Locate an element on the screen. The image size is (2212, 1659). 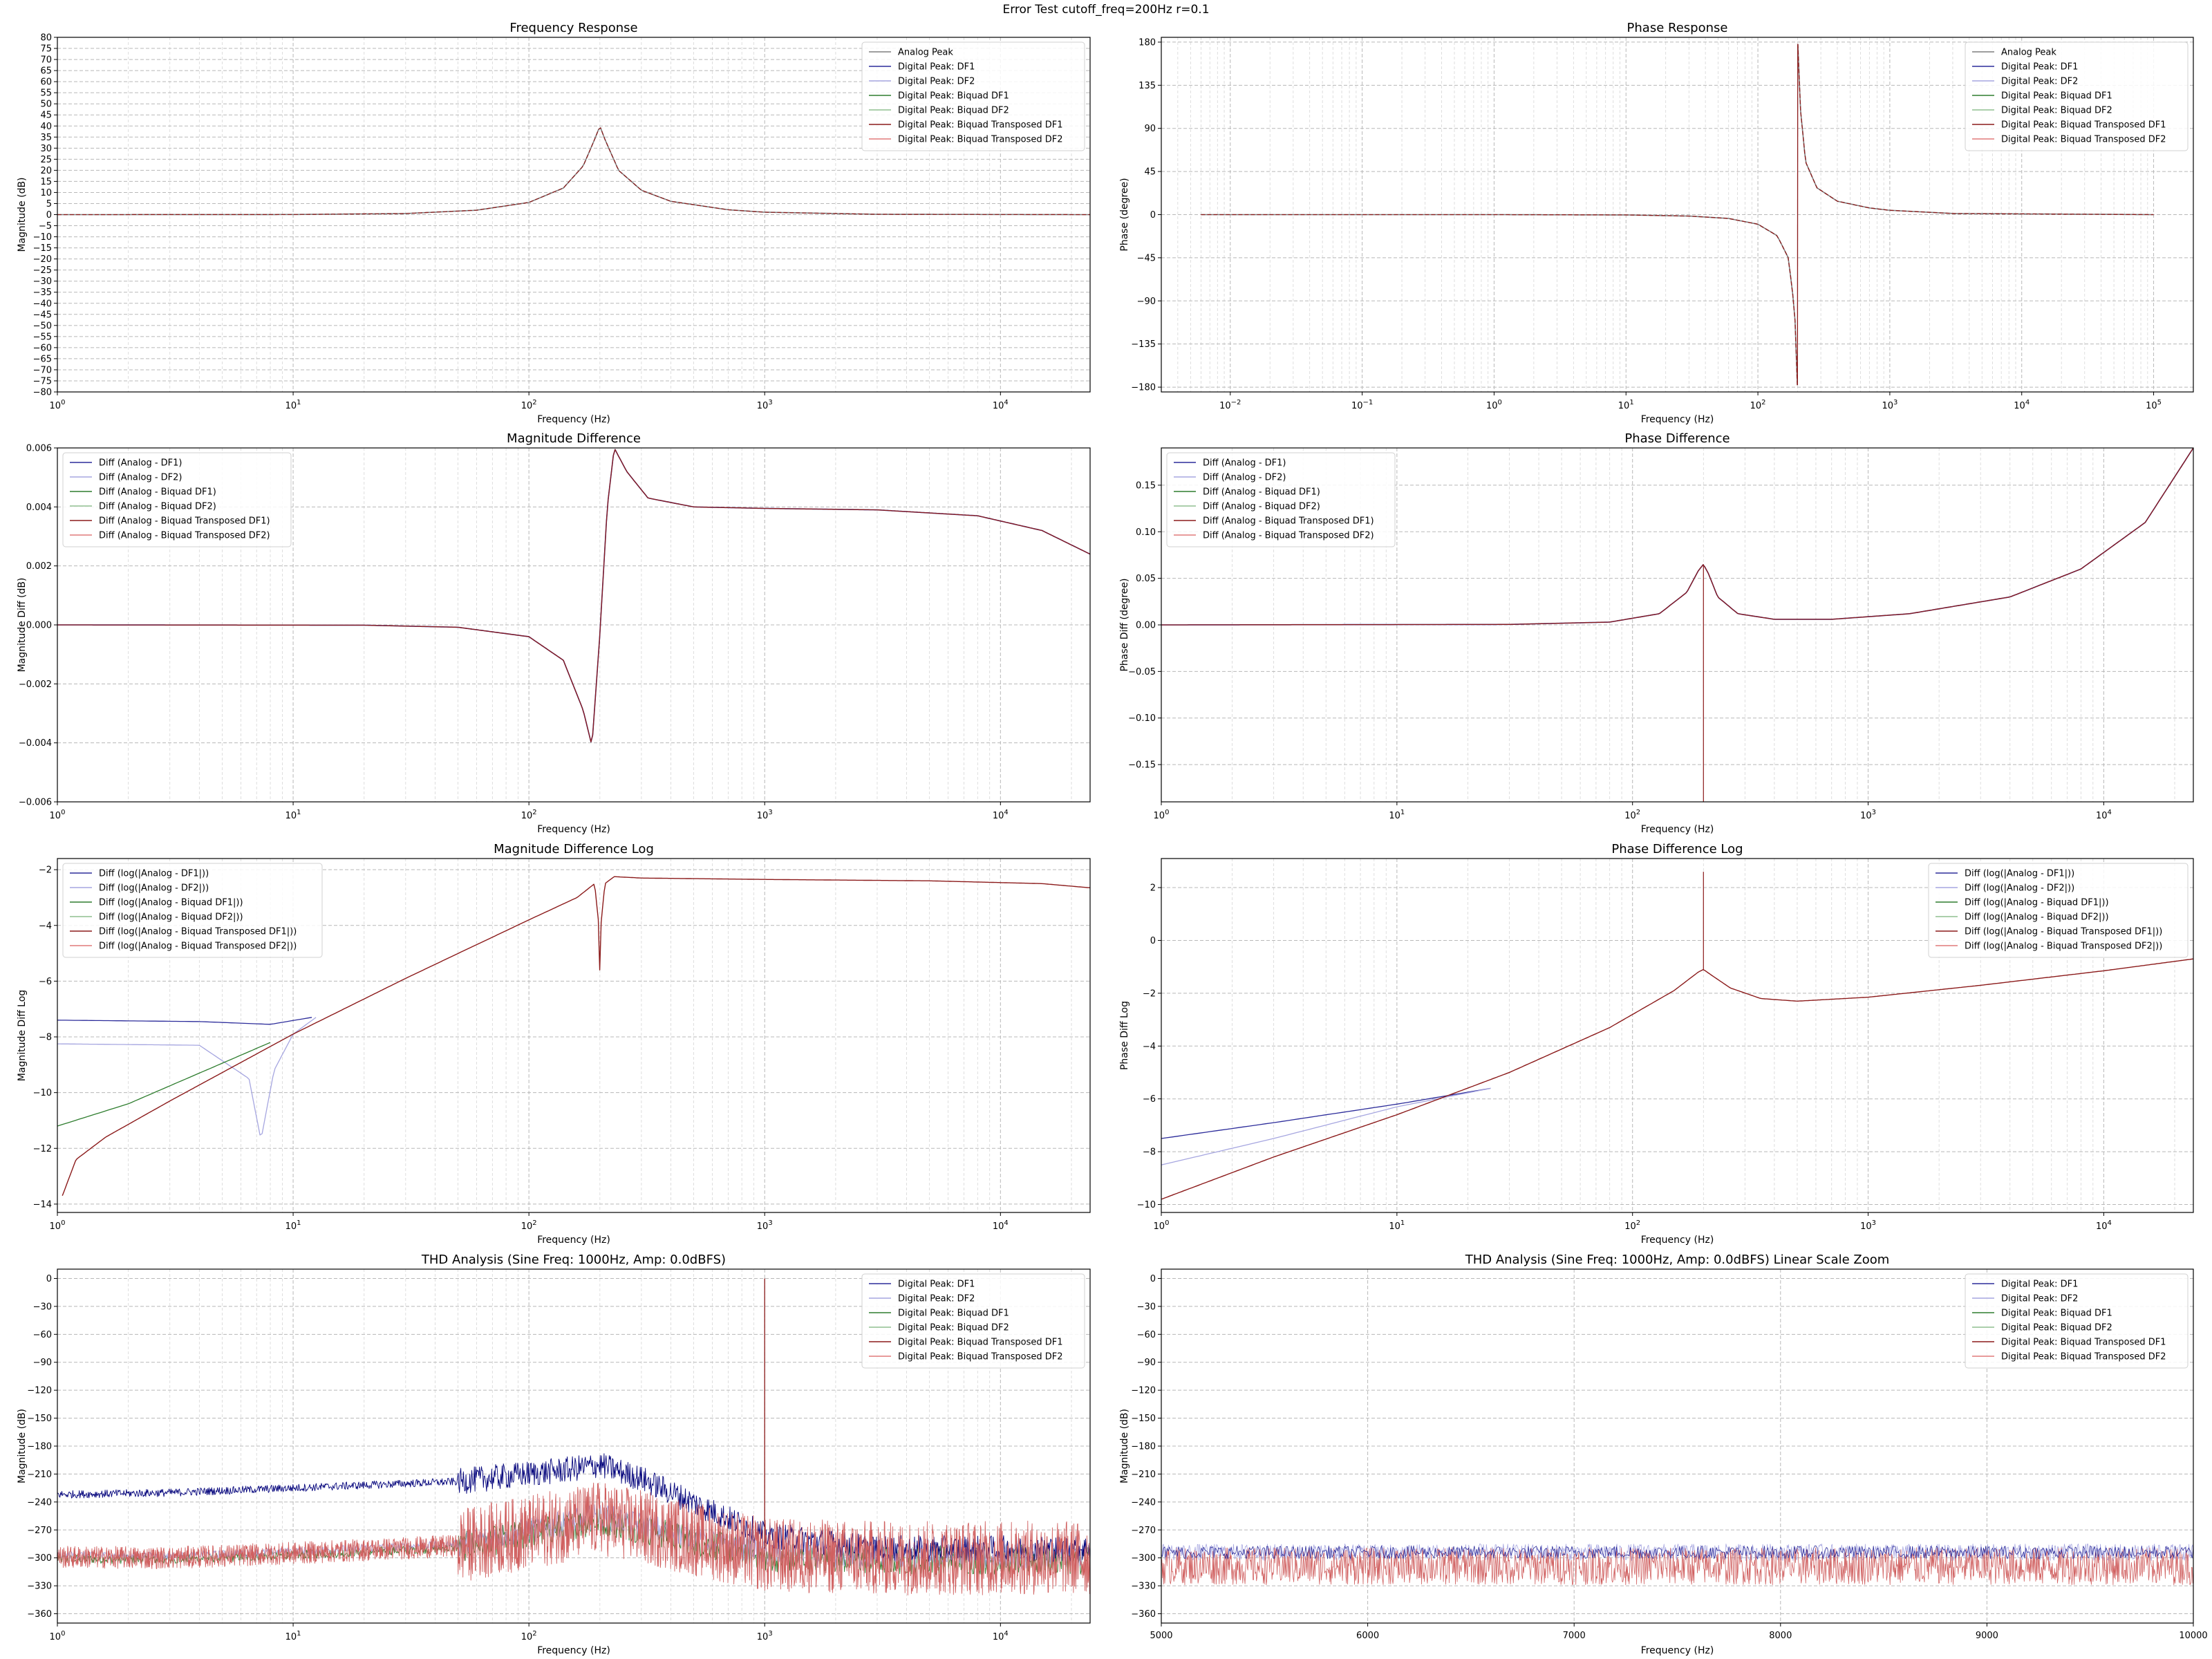
y-tick-label: 50 is located at coordinates (46, 105).